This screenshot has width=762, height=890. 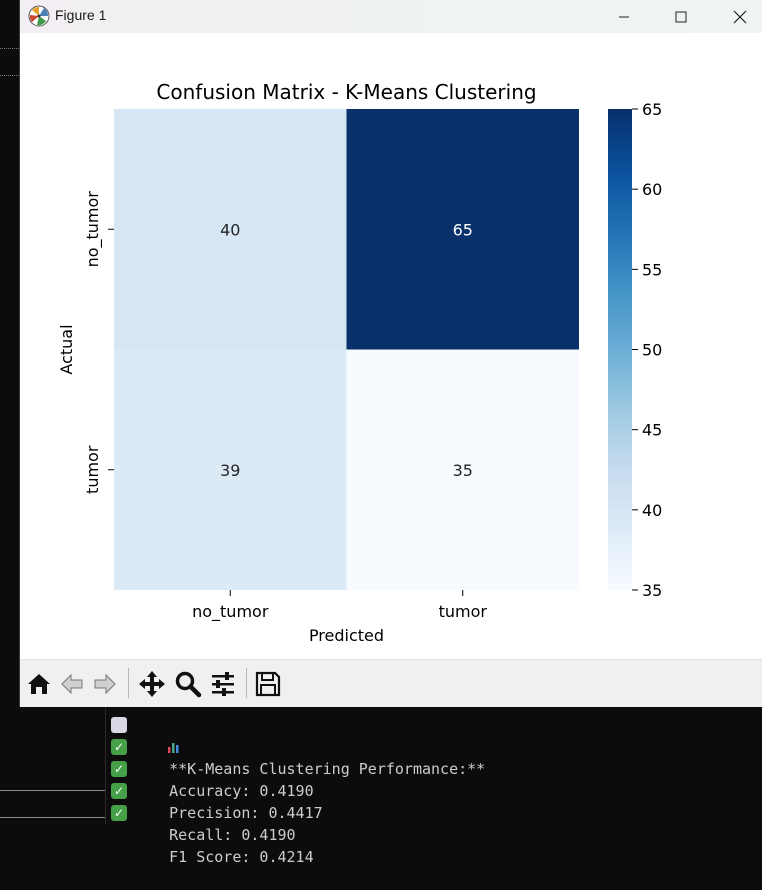 I want to click on console-line: ✓ Precision: 0.4417, so click(x=217, y=790).